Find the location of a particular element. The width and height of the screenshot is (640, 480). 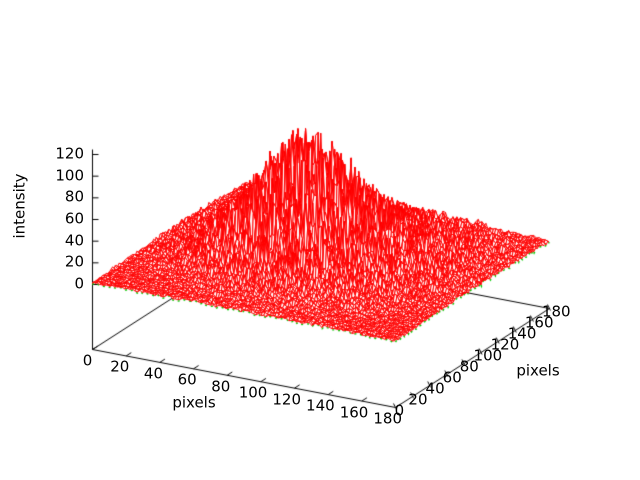

z-tick-label: 0 is located at coordinates (79, 283).